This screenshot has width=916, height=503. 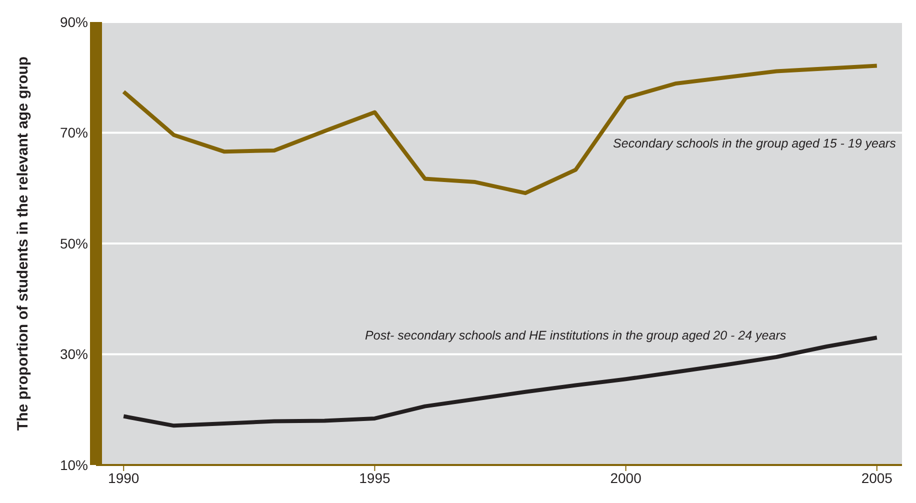 I want to click on series-label: Secondary schools in the group aged 15 - 19 years, so click(x=754, y=143).